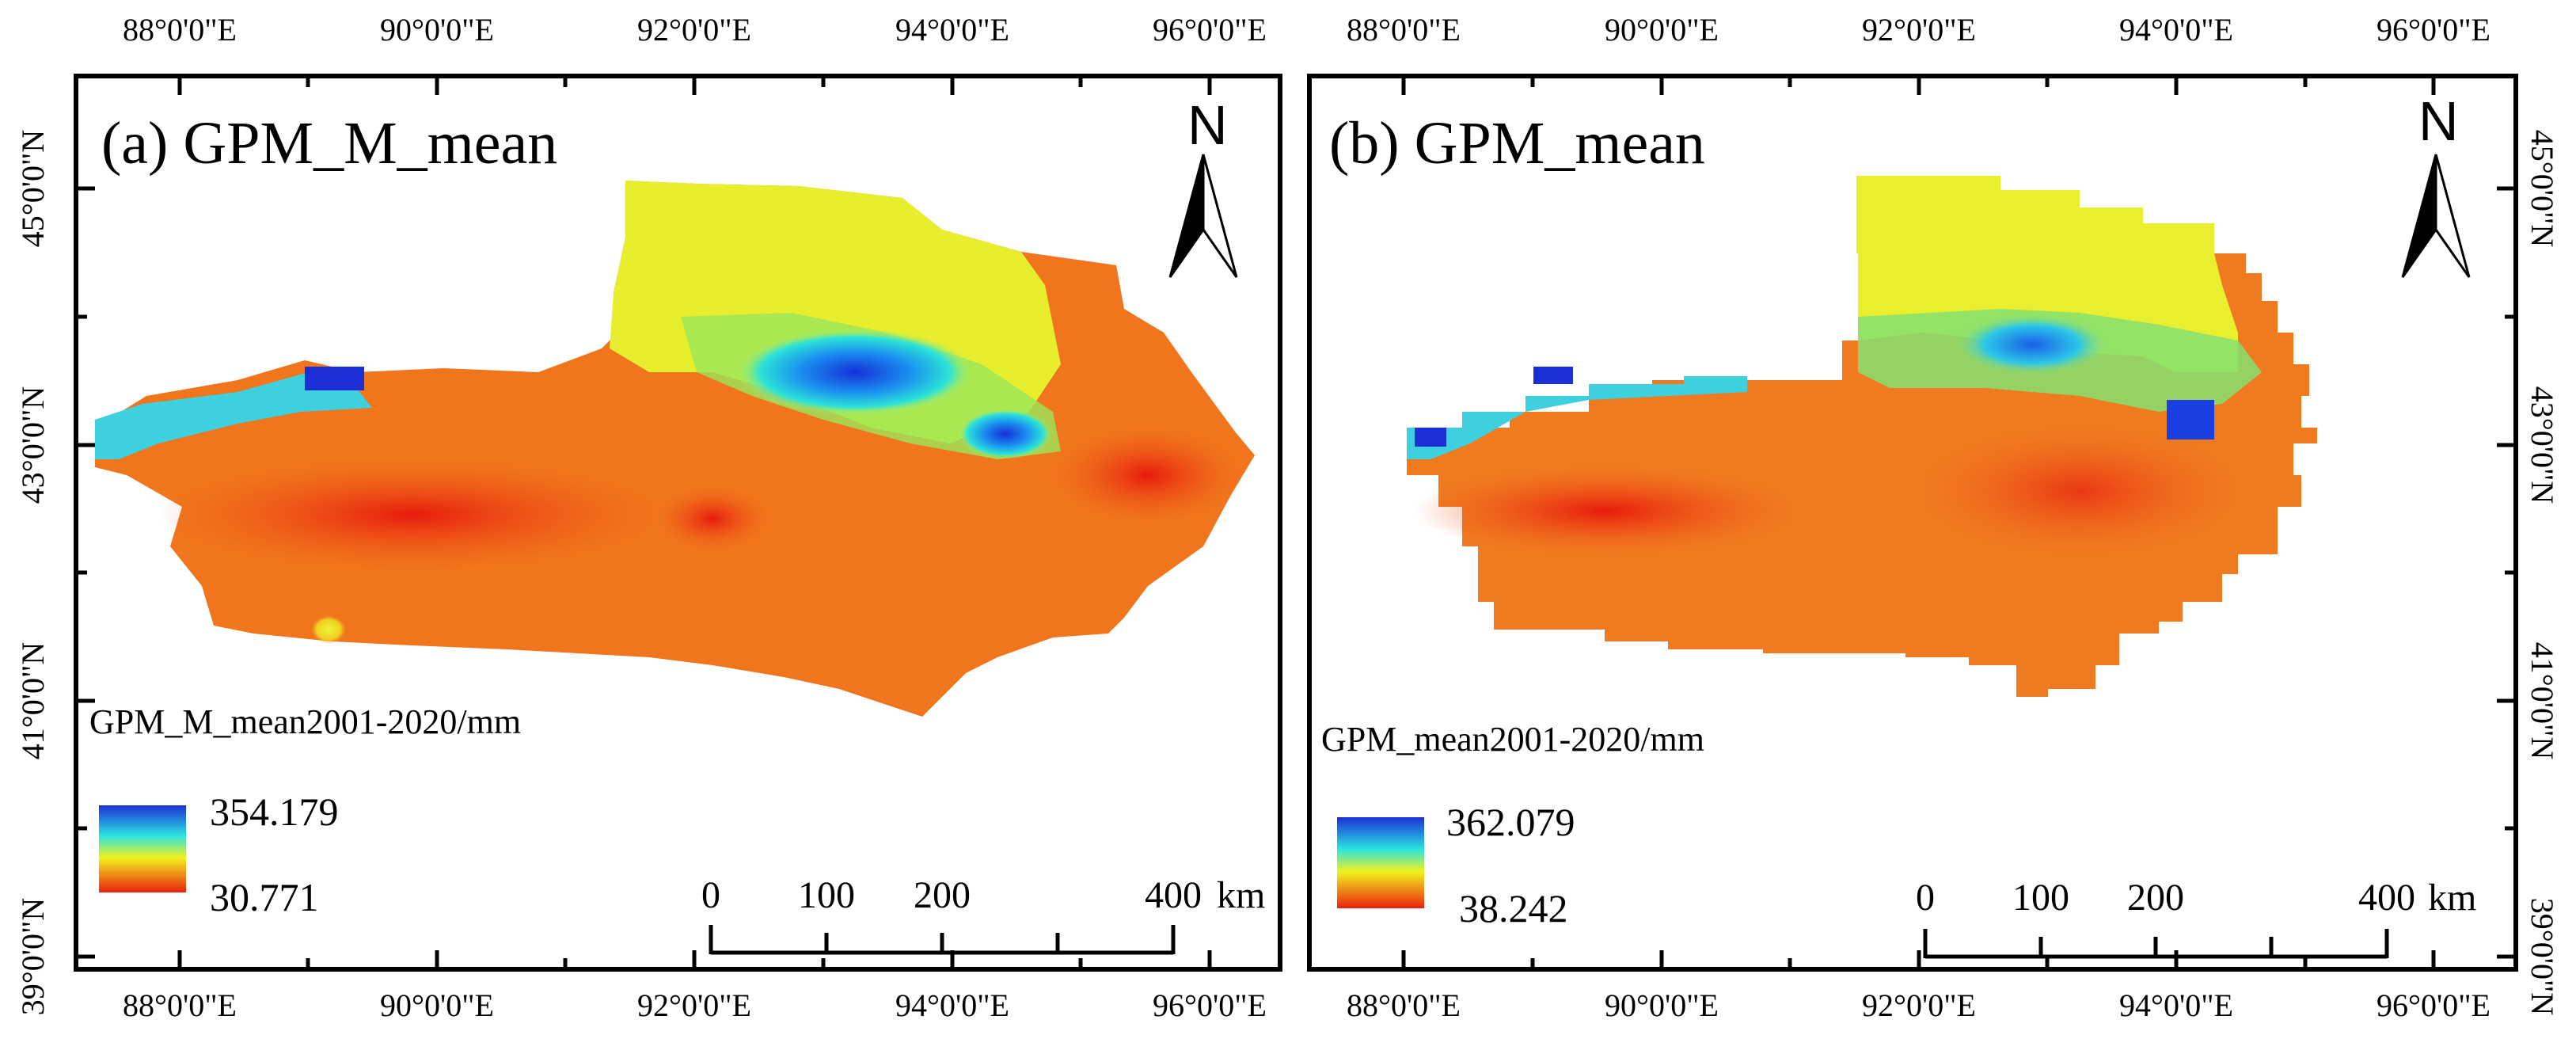 This screenshot has width=2576, height=1054. Describe the element at coordinates (2041, 898) in the screenshot. I see `scale-label-b-100: 100` at that location.